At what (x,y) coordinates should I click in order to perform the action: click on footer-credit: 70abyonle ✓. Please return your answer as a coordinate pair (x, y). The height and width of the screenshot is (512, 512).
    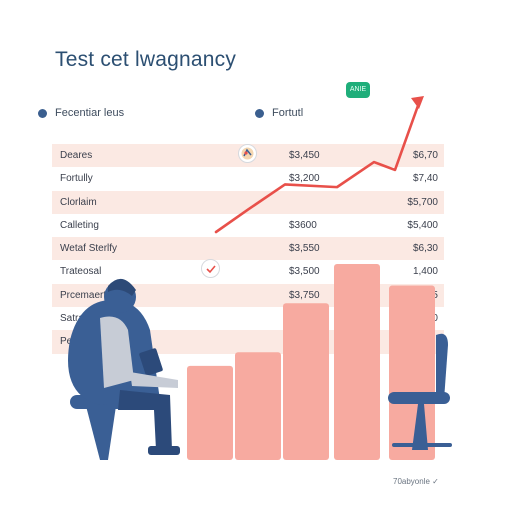
    Looking at the image, I should click on (416, 481).